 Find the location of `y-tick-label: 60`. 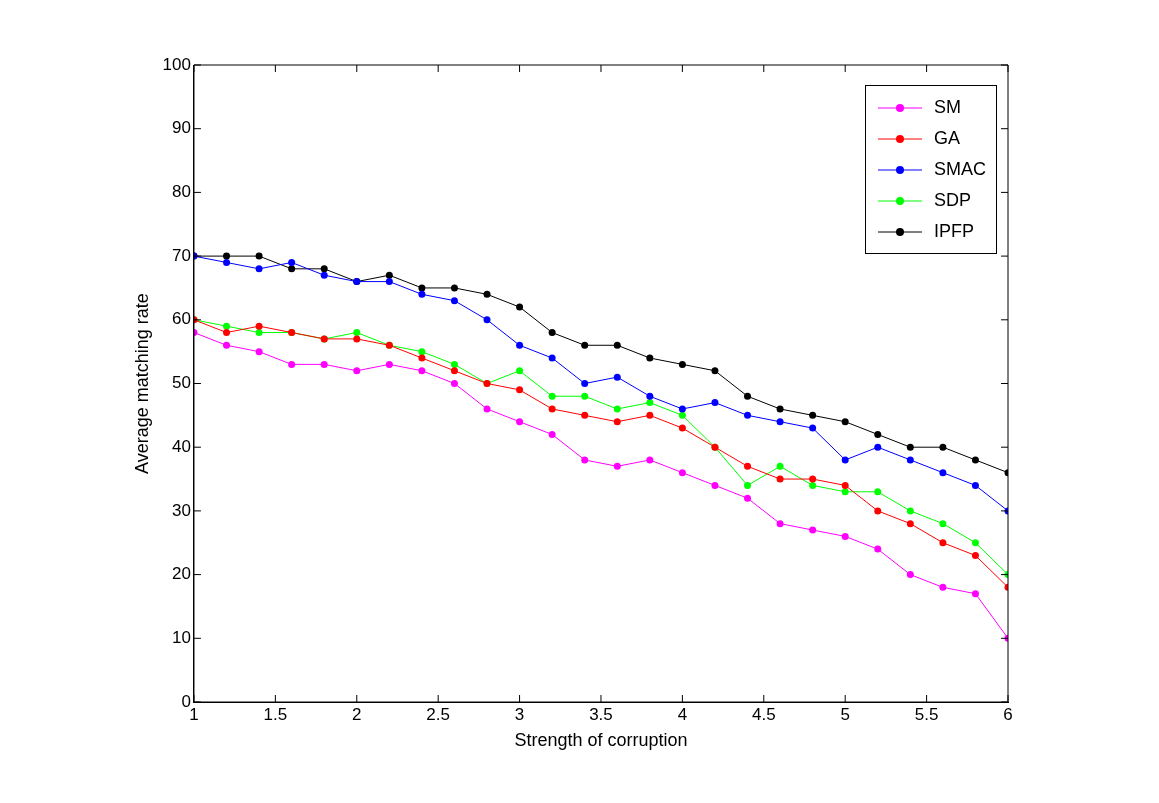

y-tick-label: 60 is located at coordinates (181, 319).